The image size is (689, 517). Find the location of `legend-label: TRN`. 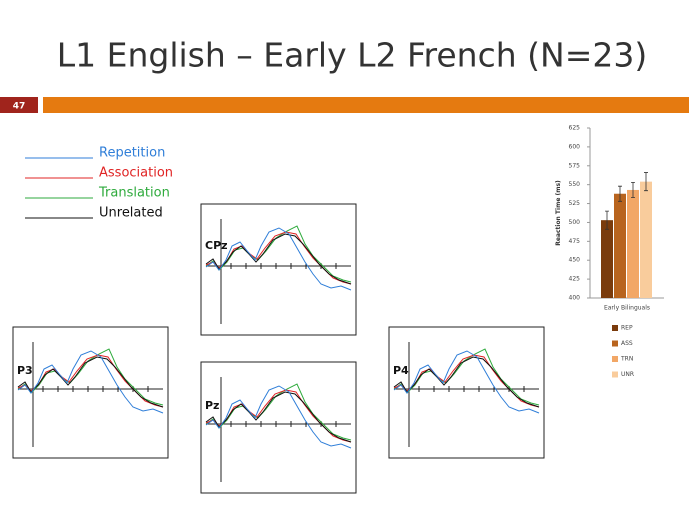

legend-label: TRN is located at coordinates (626, 359).